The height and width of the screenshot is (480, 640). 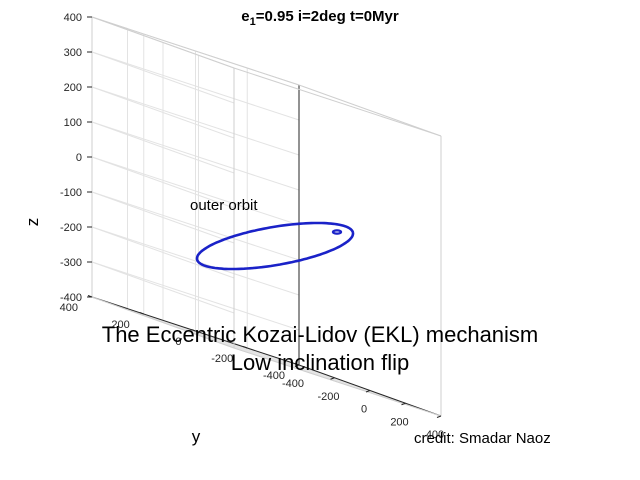 What do you see at coordinates (328, 397) in the screenshot?
I see `x-tick-label: -200` at bounding box center [328, 397].